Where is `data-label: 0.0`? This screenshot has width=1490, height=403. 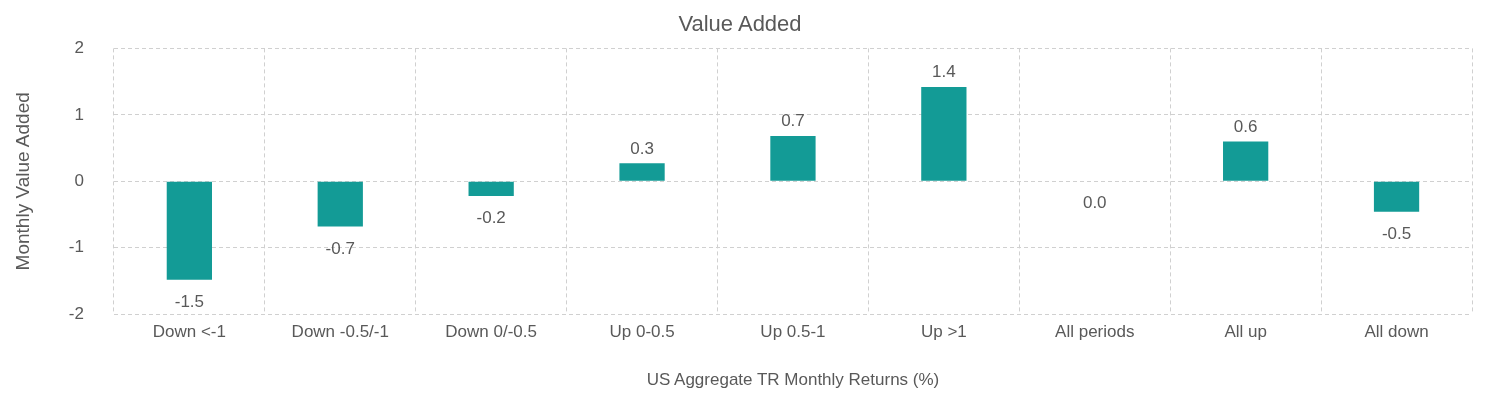
data-label: 0.0 is located at coordinates (1094, 203).